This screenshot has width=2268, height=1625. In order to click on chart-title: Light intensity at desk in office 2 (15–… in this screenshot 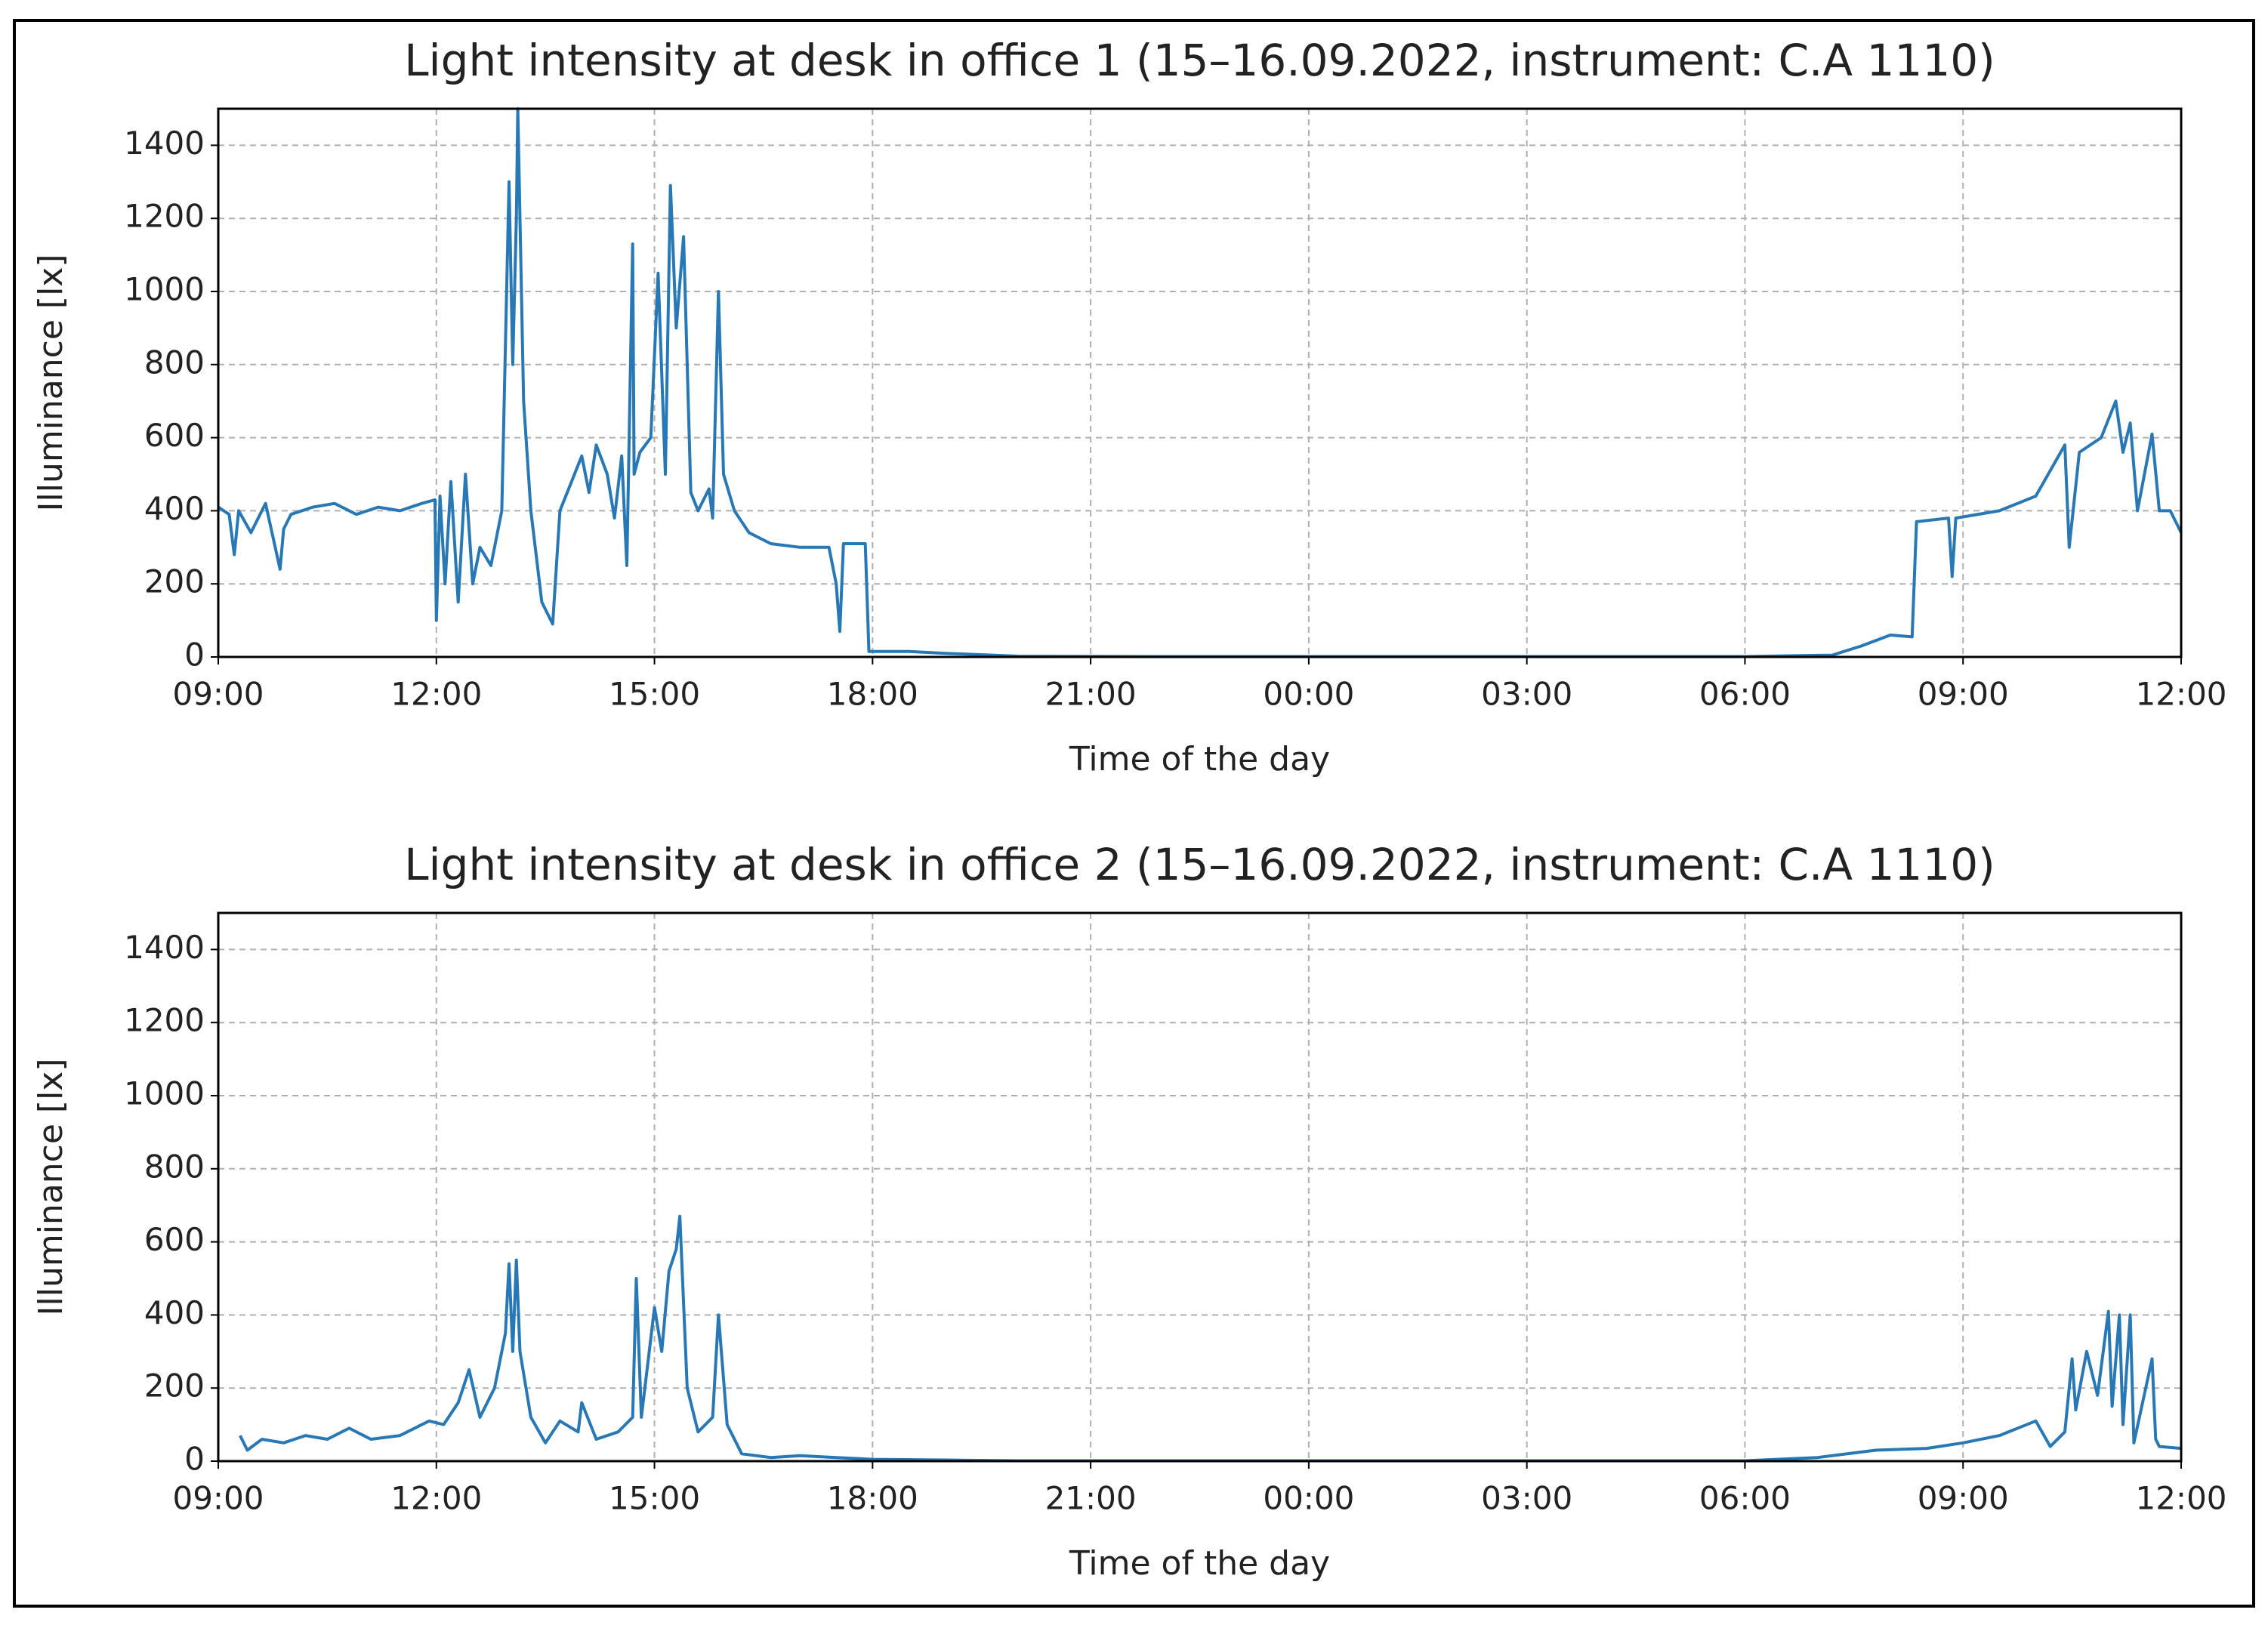, I will do `click(1199, 864)`.